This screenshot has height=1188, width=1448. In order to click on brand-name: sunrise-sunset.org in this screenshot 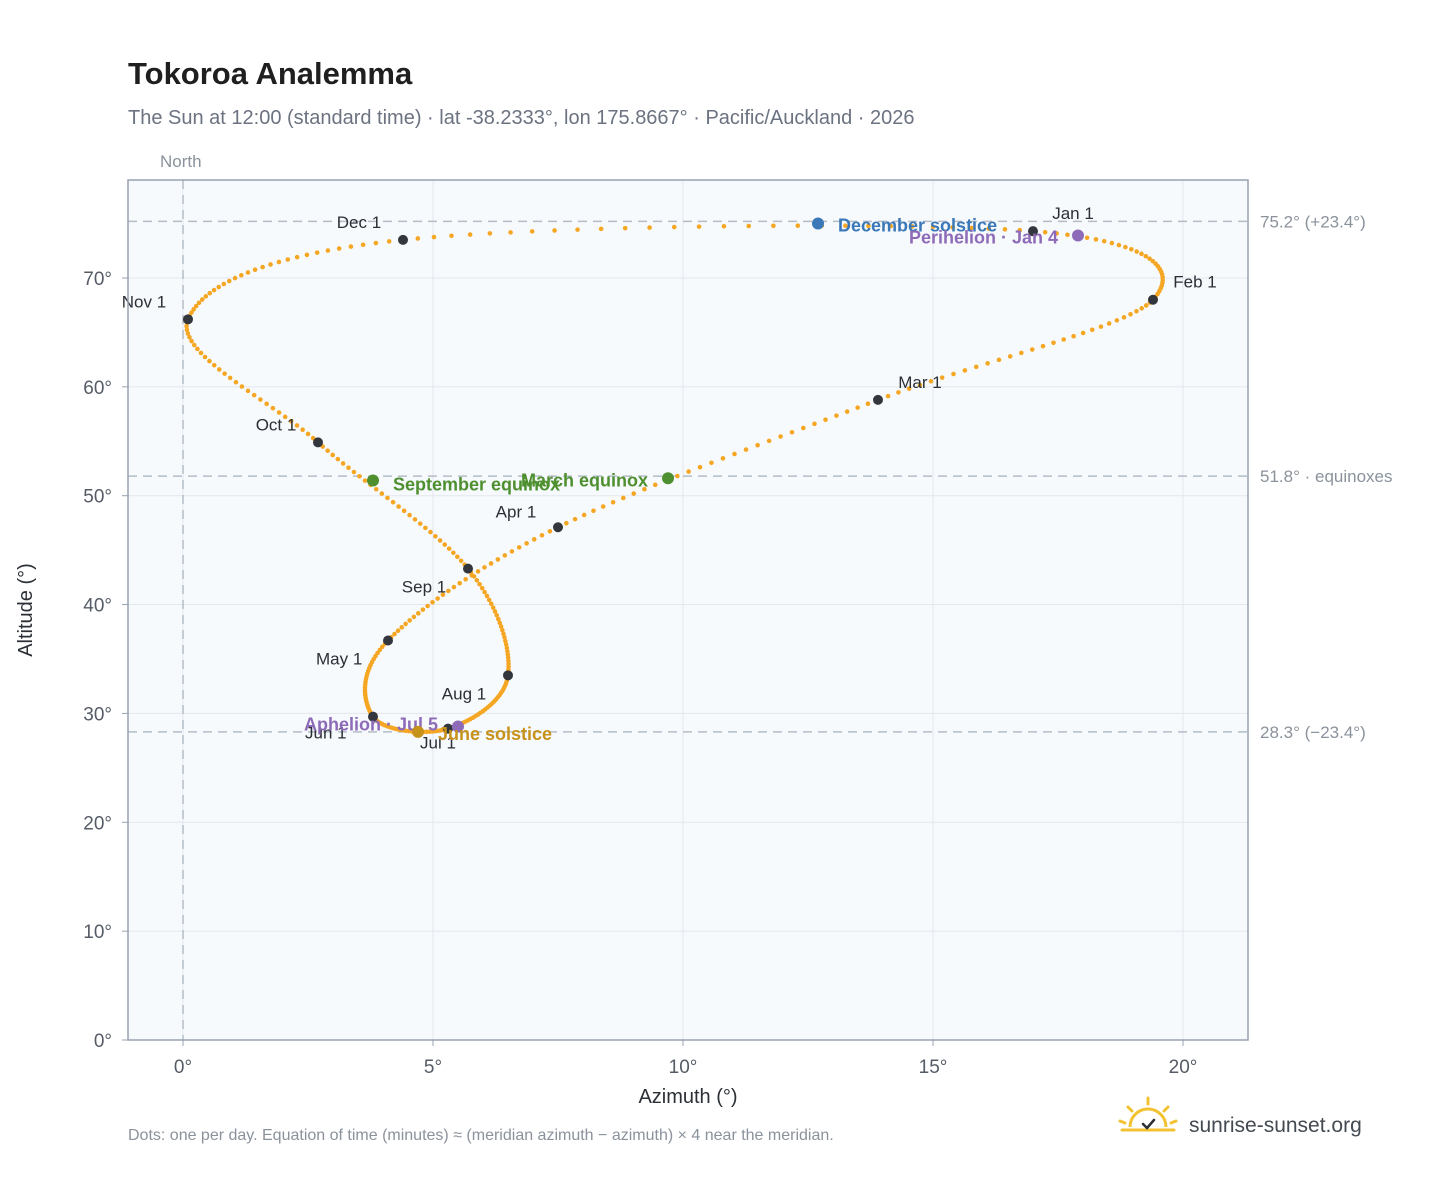, I will do `click(1275, 1125)`.